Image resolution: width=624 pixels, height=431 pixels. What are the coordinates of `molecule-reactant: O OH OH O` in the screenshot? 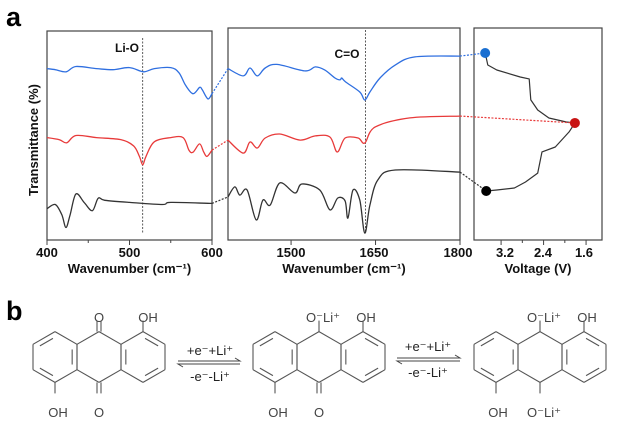 It's located at (103, 365).